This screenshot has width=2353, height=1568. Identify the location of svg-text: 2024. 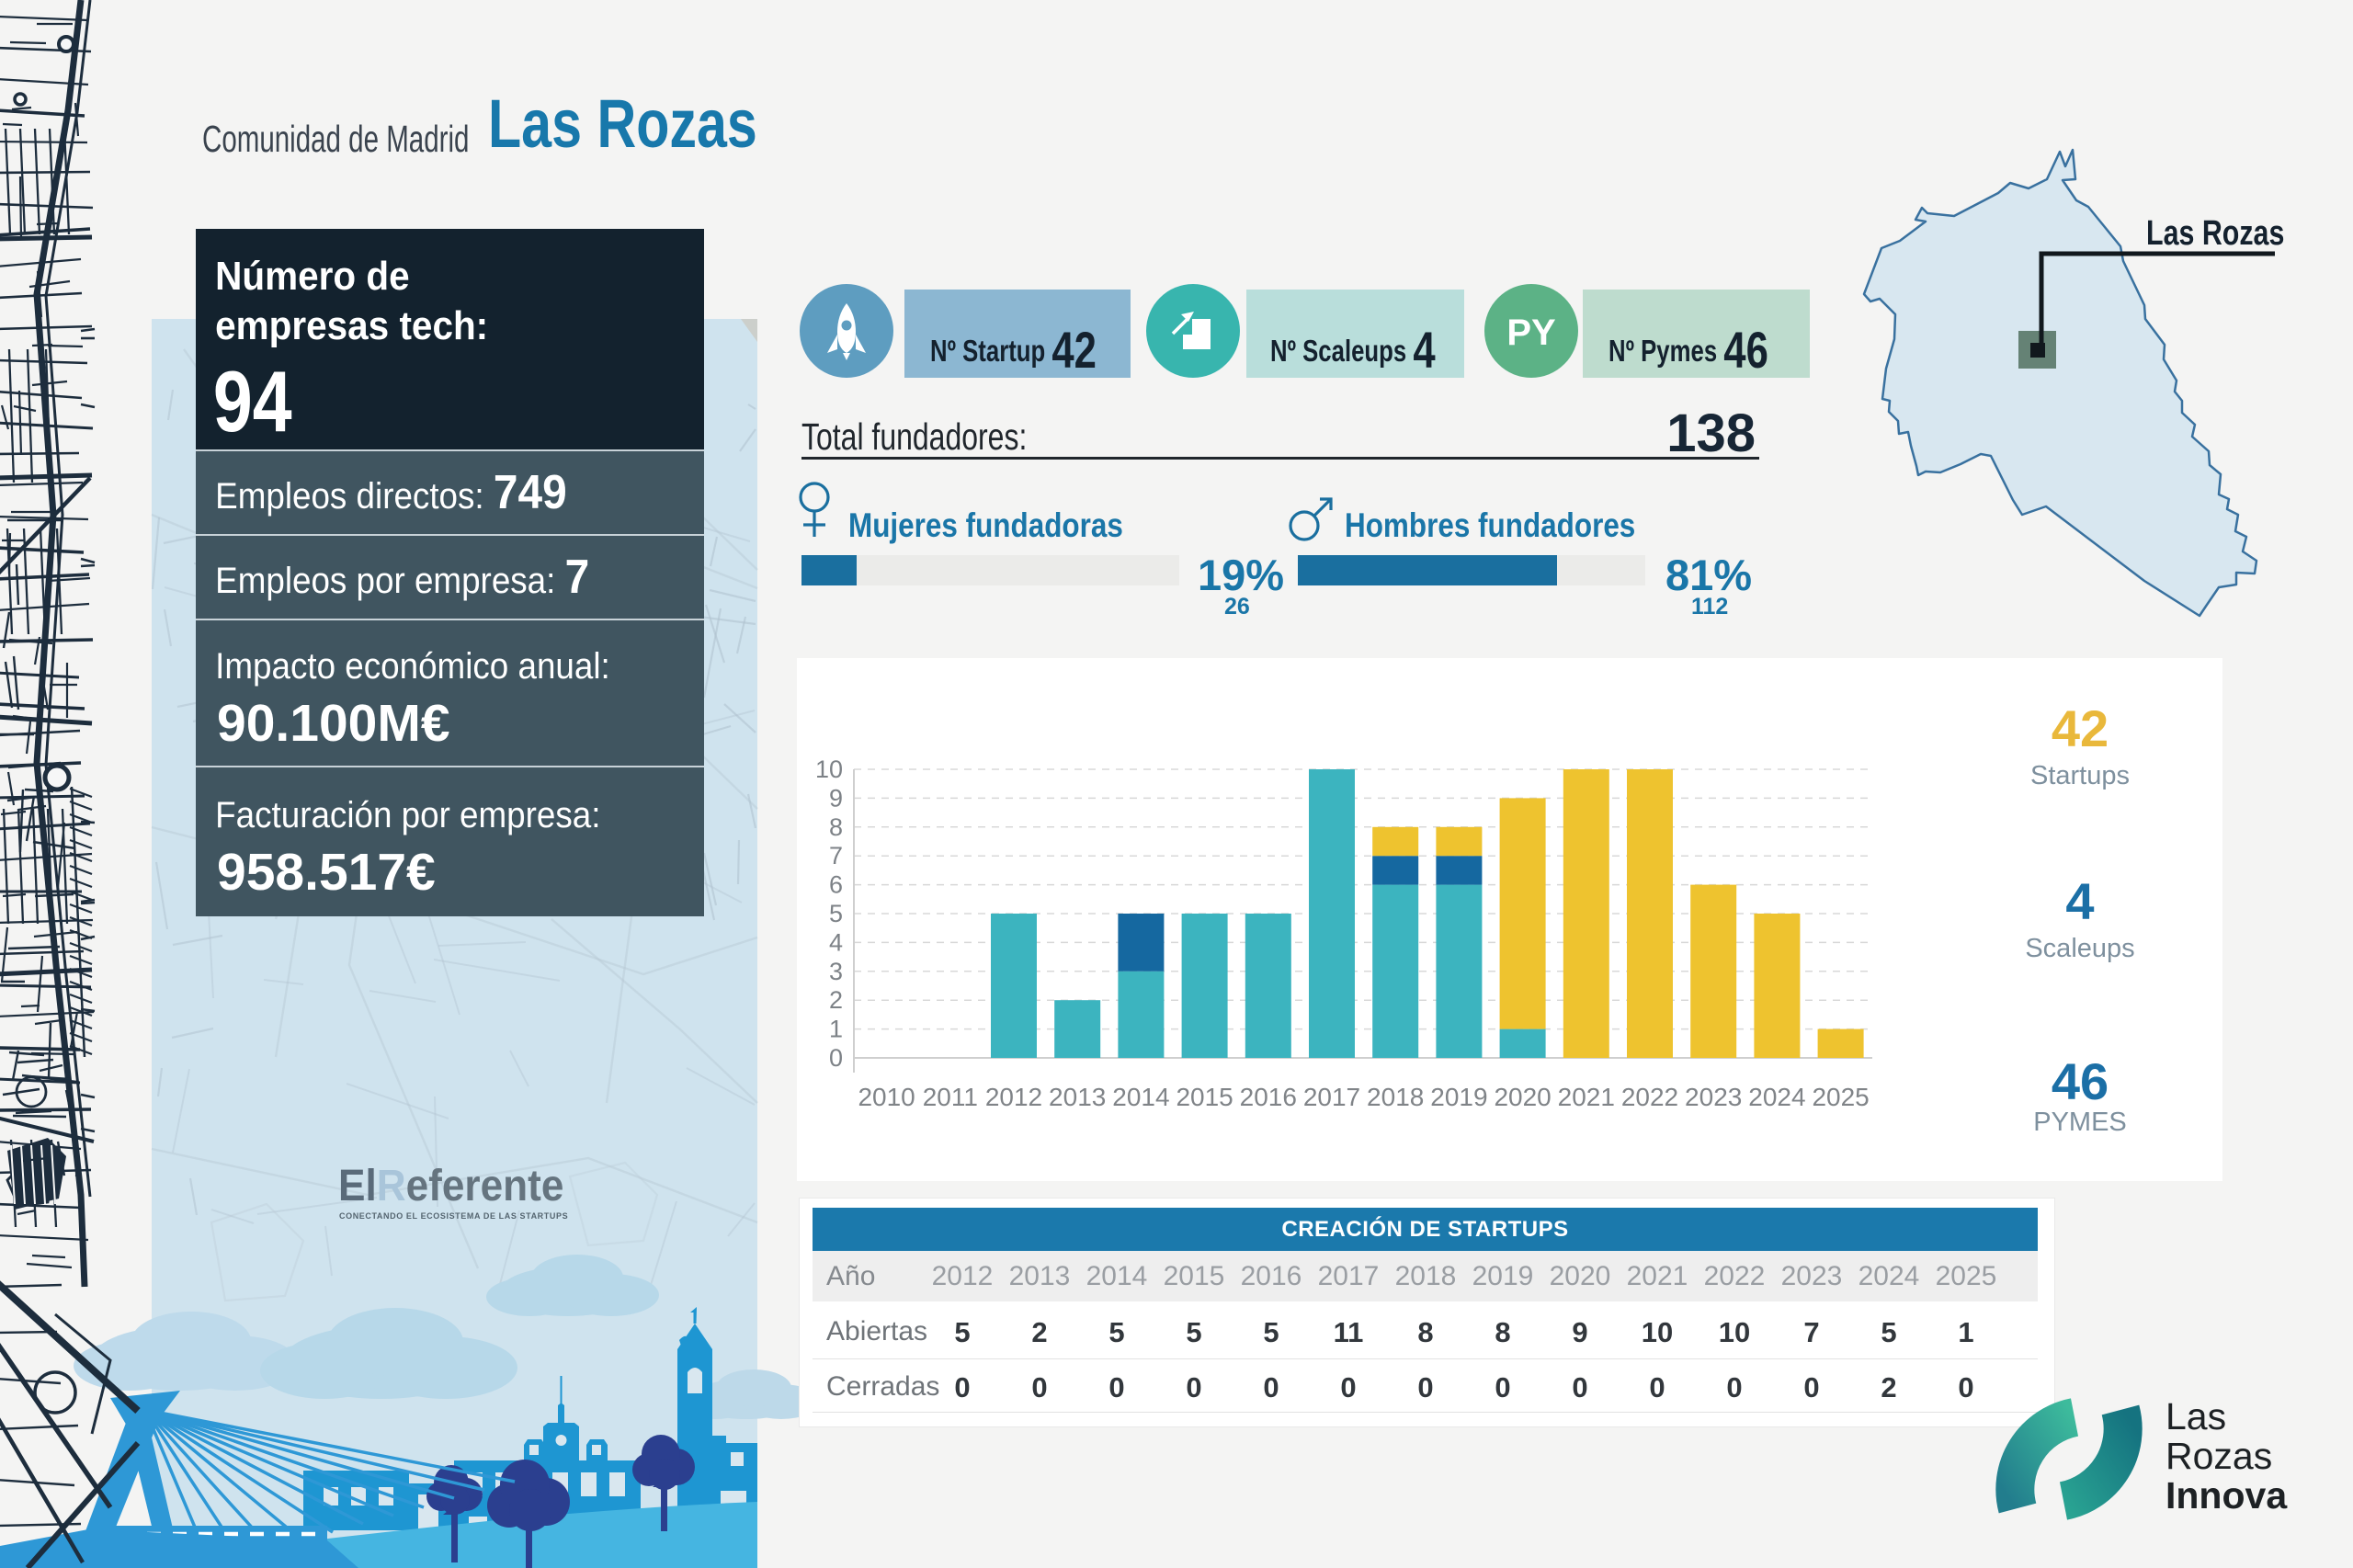
(1776, 1097).